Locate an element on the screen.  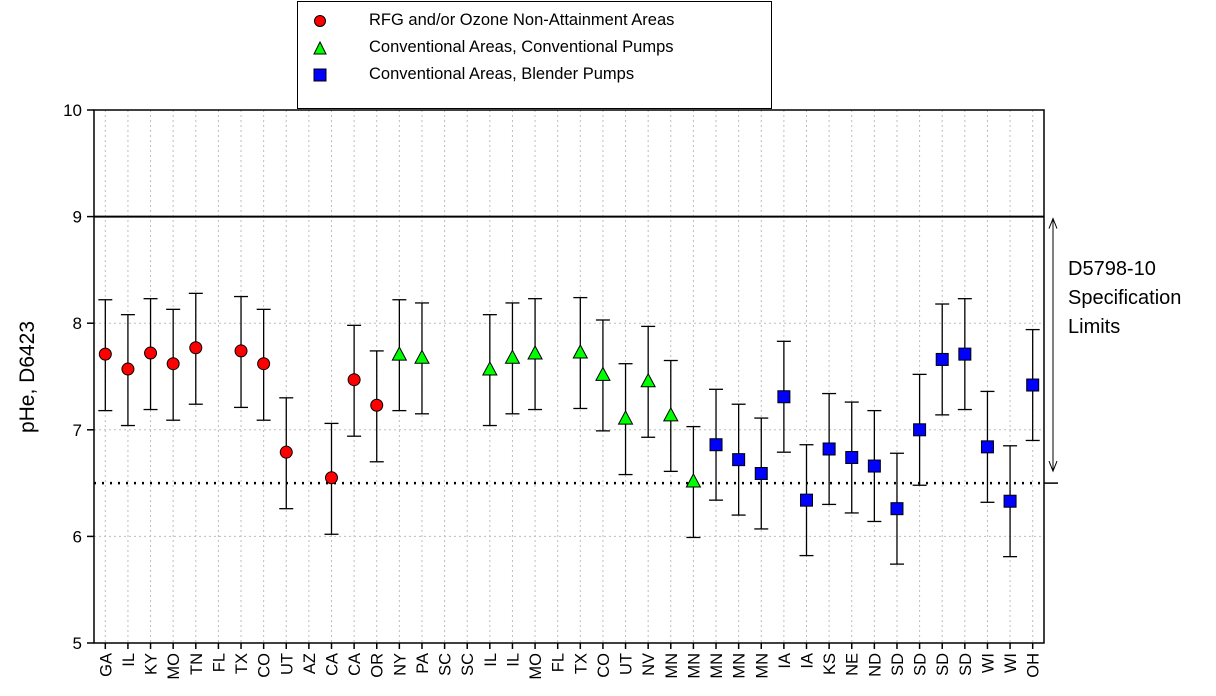
x-tick-label: GA is located at coordinates (106, 665).